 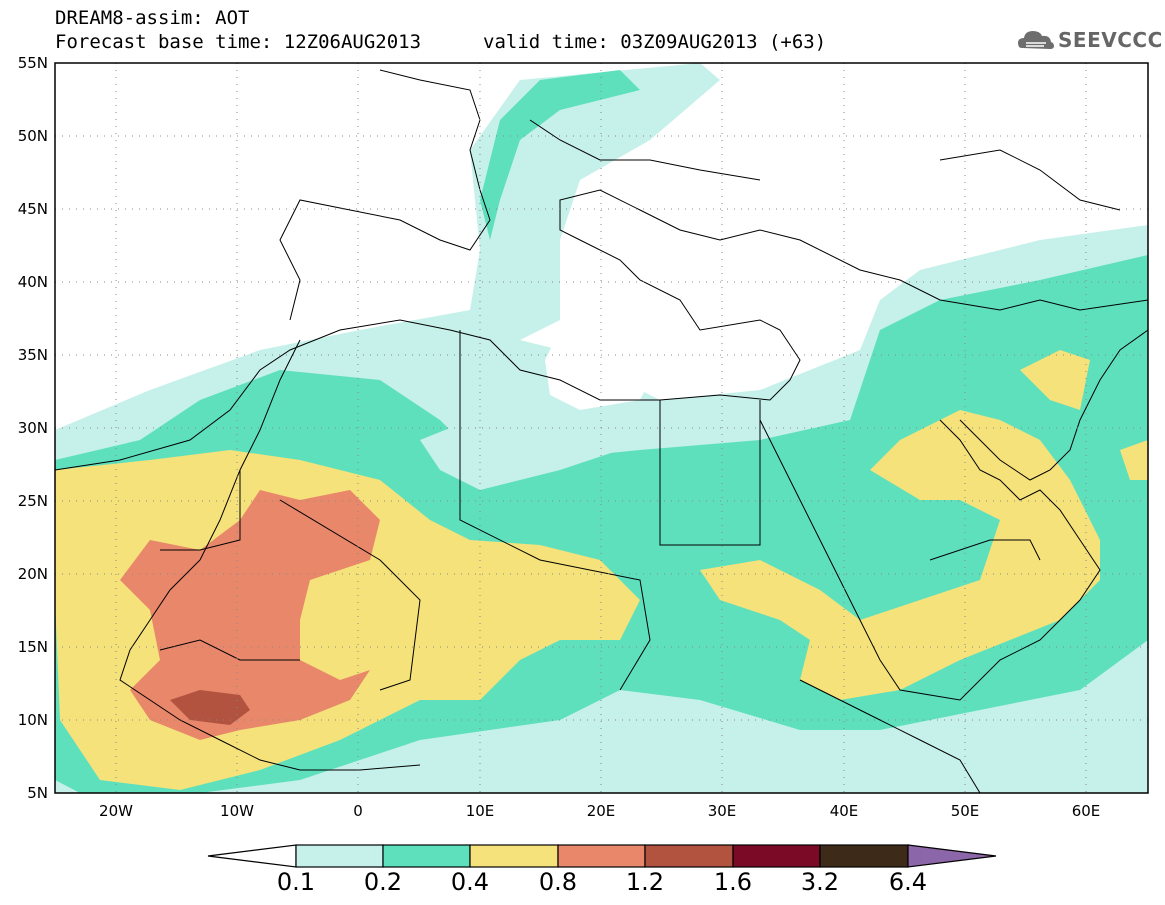 I want to click on aot-band-1.2, so click(x=210, y=707).